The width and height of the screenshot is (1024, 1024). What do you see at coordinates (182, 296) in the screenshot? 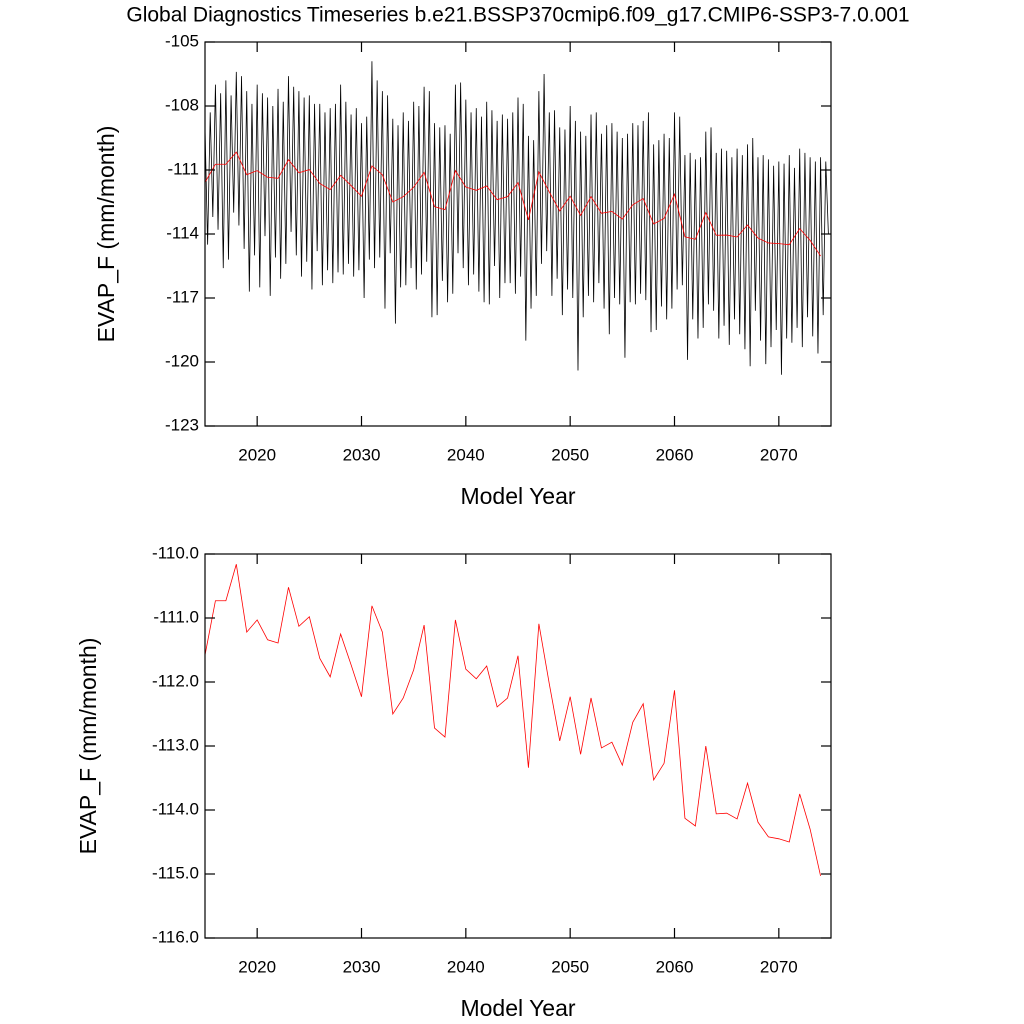
I see `y-tick-label: -117` at bounding box center [182, 296].